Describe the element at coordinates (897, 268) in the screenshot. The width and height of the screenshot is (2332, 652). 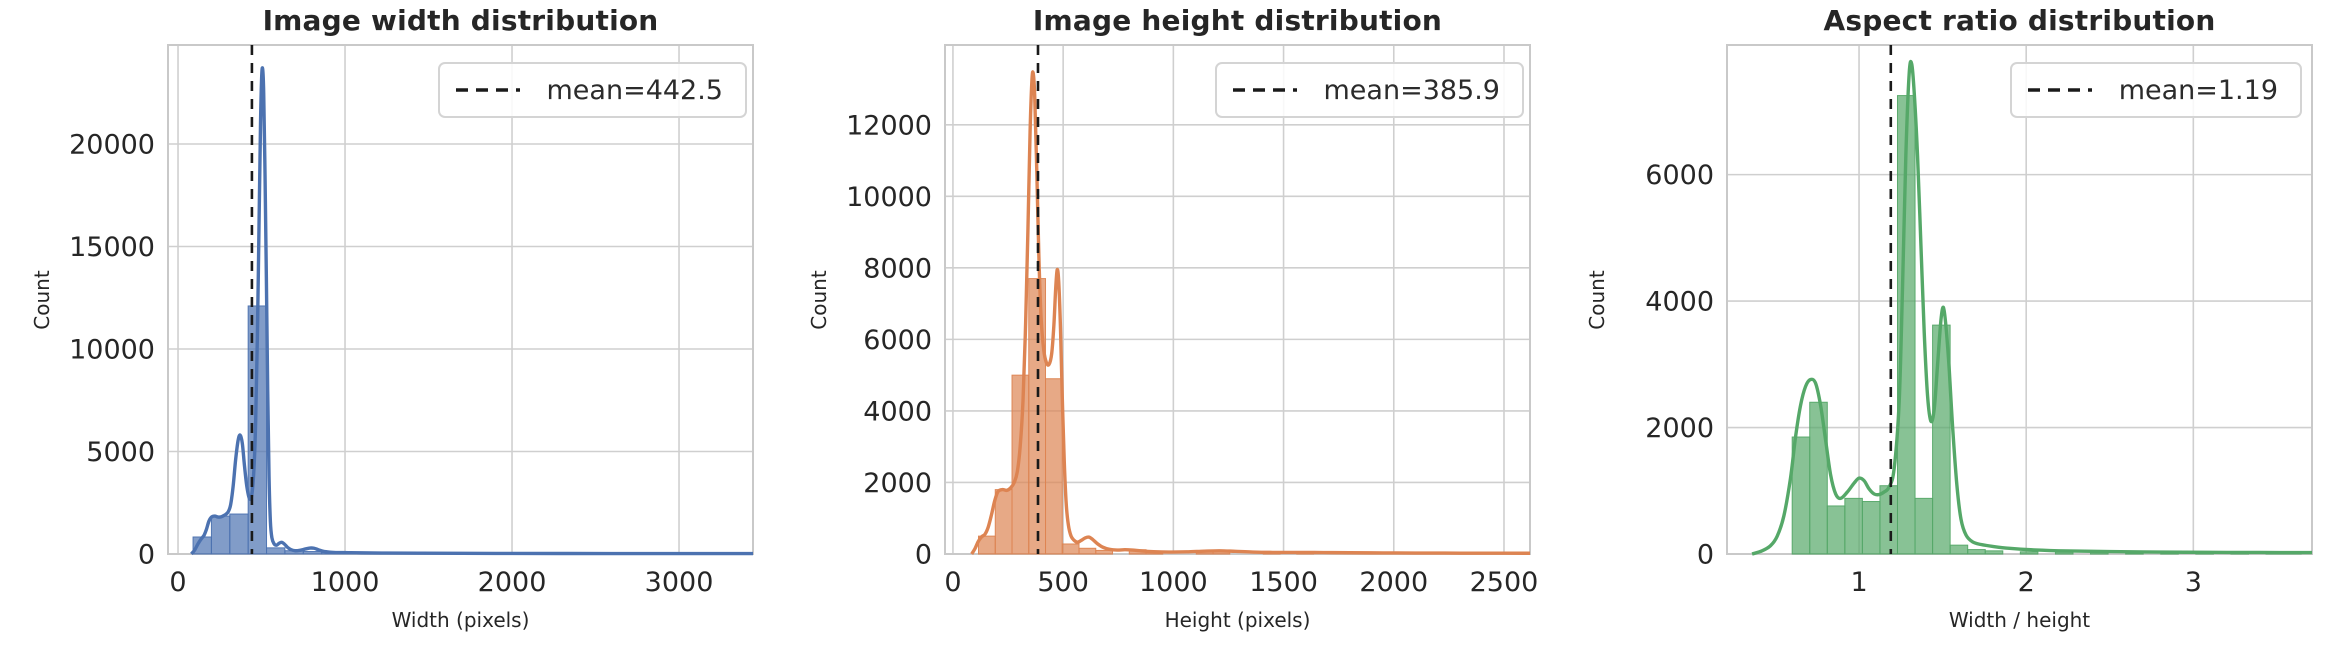
I see `y-tick-label: 8000` at that location.